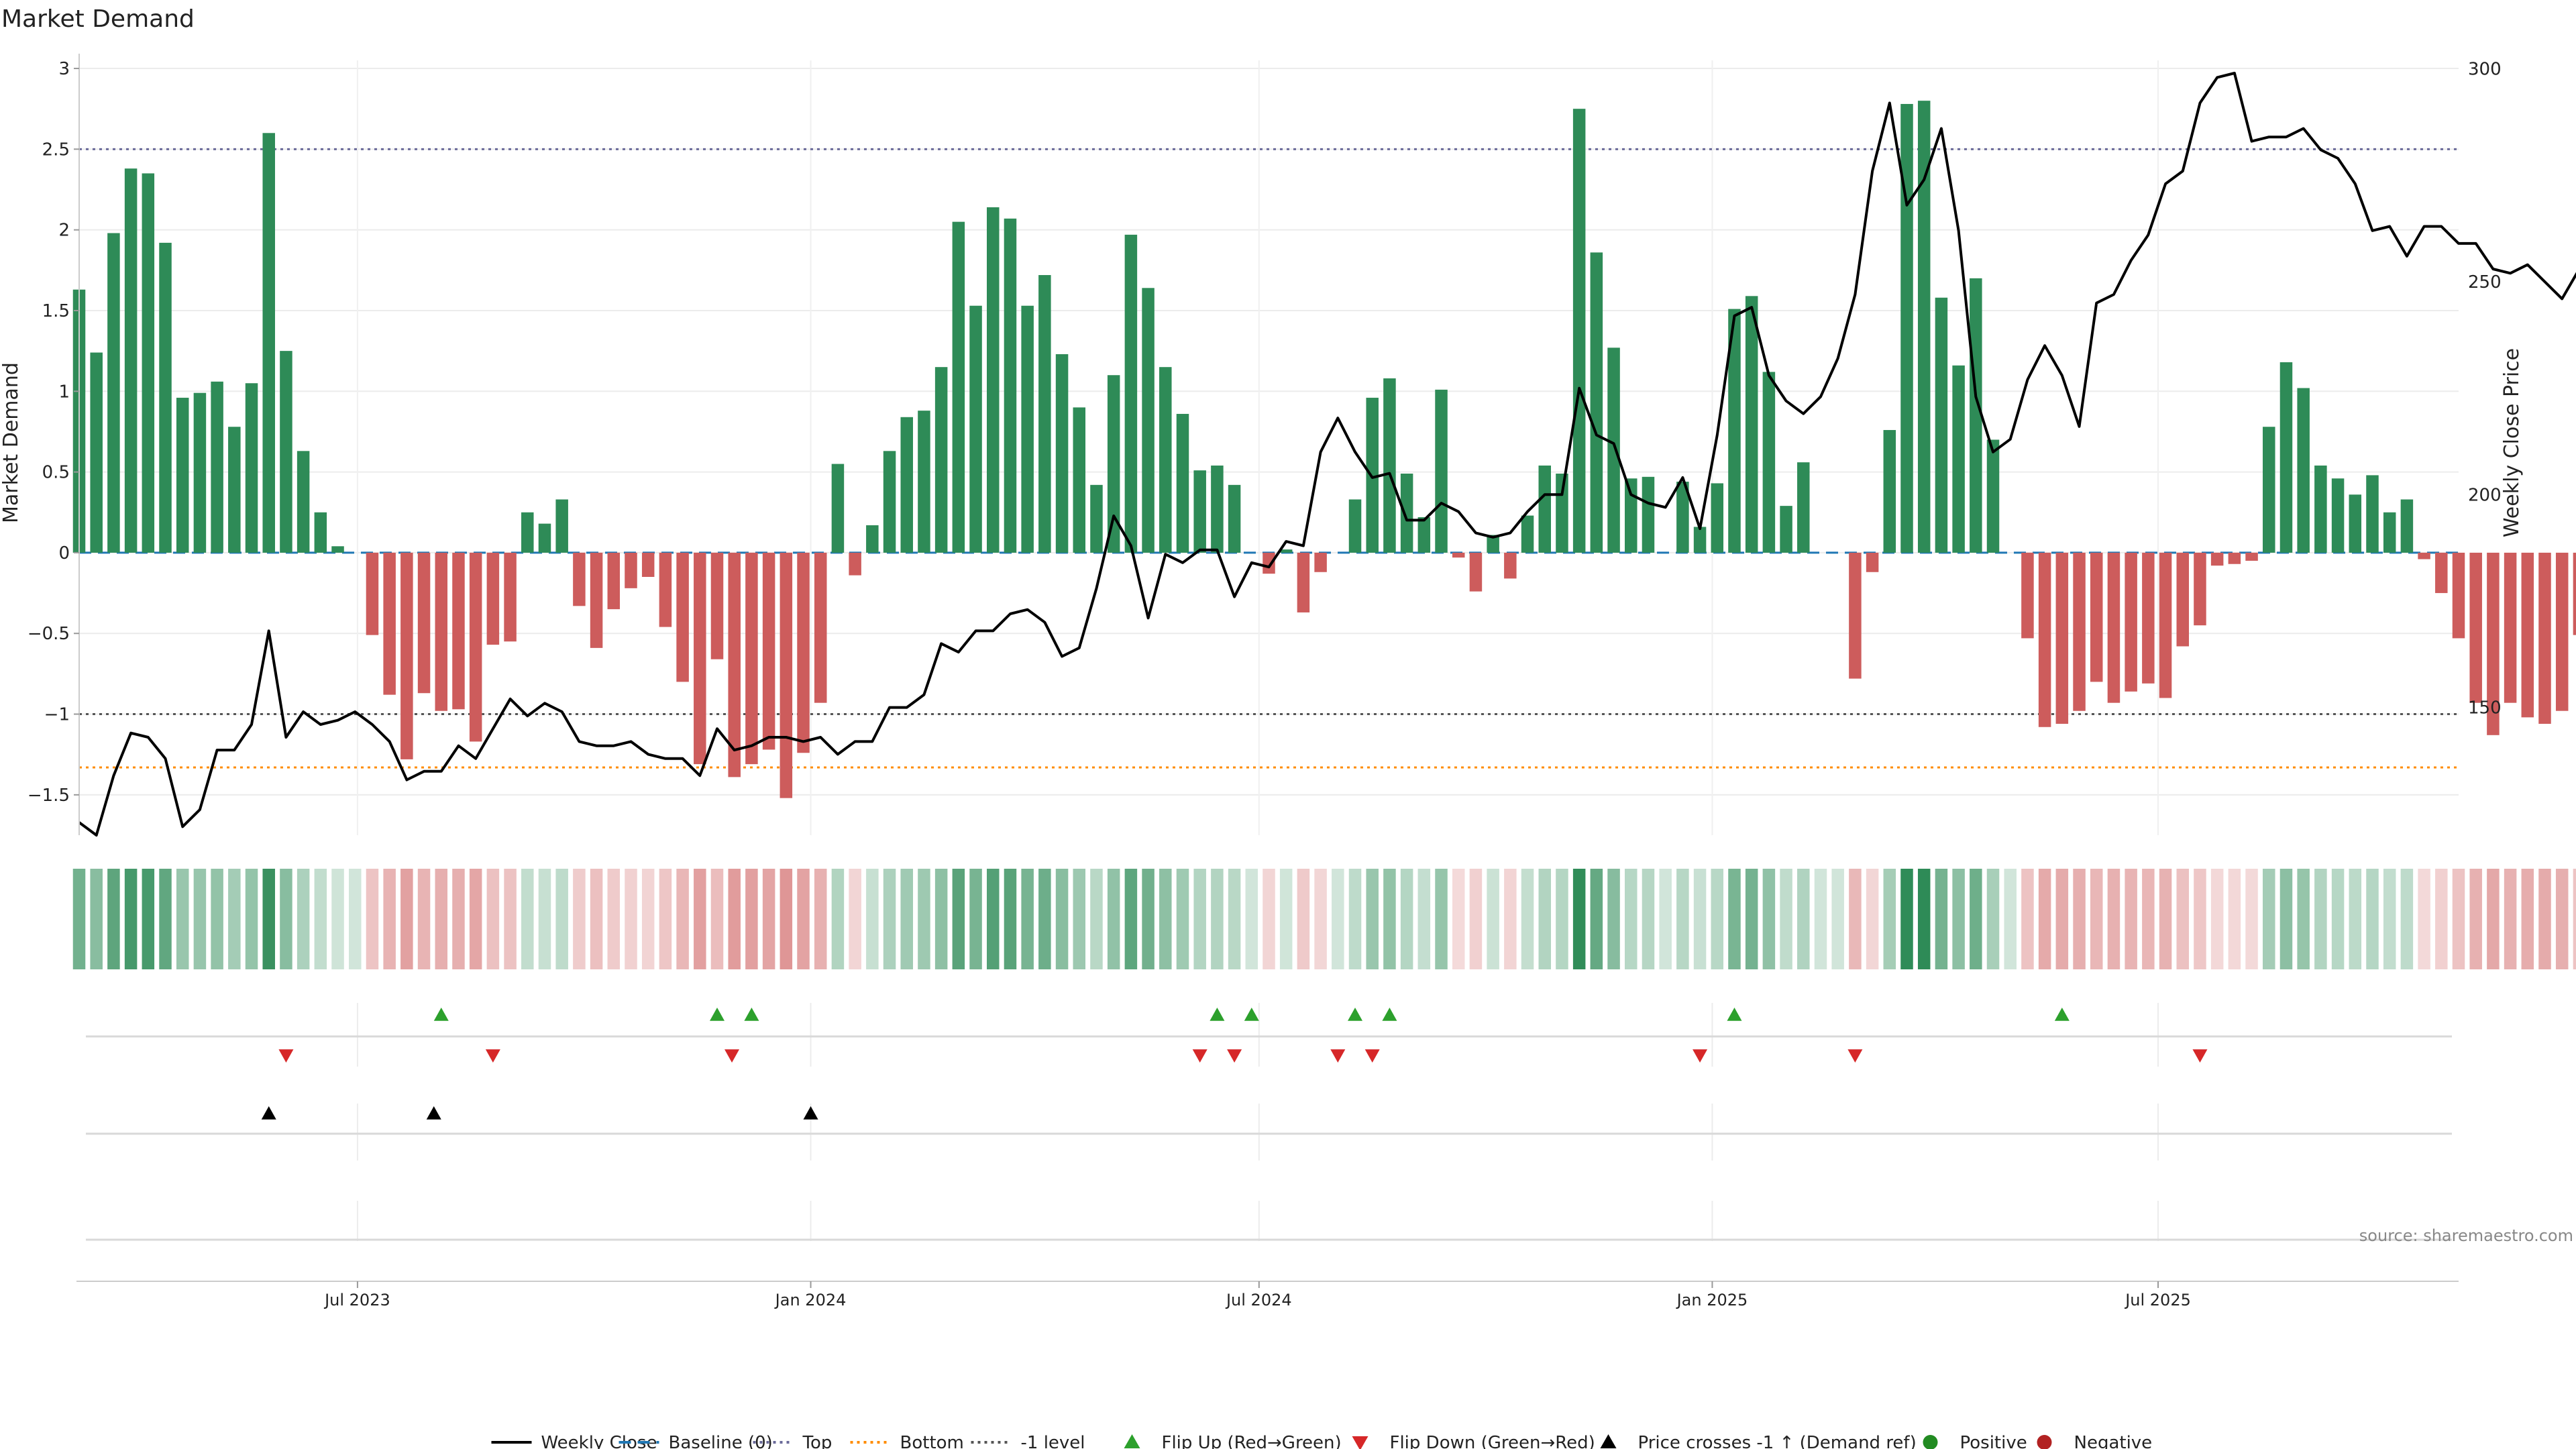 This screenshot has width=2576, height=1449. Describe the element at coordinates (64, 69) in the screenshot. I see `y-tick-label: 3` at that location.